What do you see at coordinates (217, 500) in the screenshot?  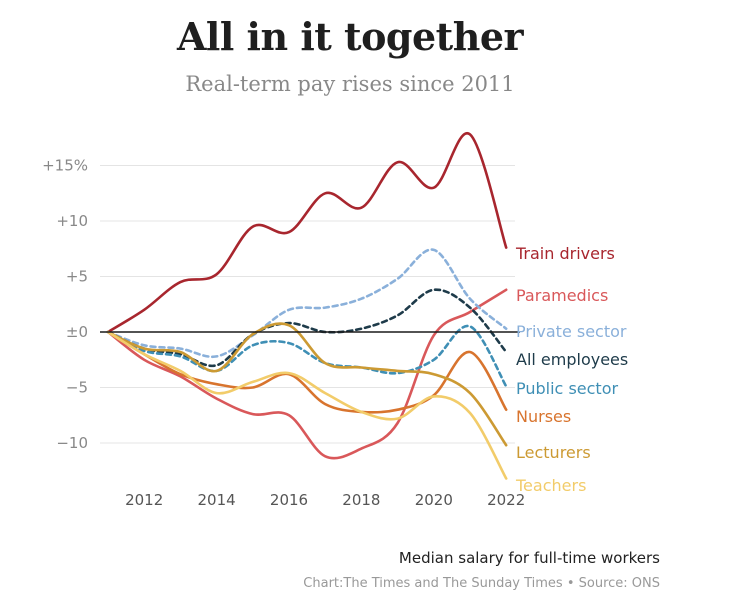 I see `x-tick-label: 2014` at bounding box center [217, 500].